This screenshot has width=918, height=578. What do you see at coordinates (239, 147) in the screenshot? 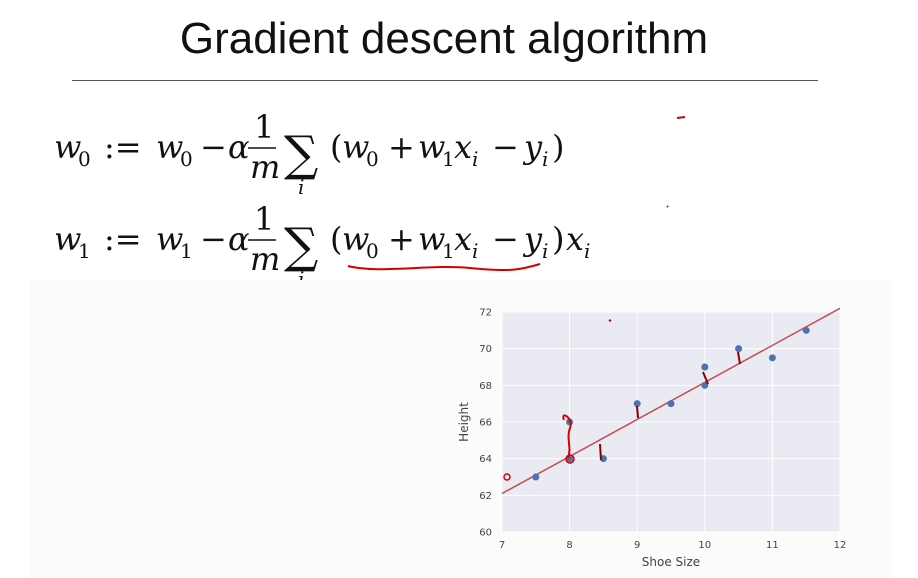
I see `eq1-alpha: α` at bounding box center [239, 147].